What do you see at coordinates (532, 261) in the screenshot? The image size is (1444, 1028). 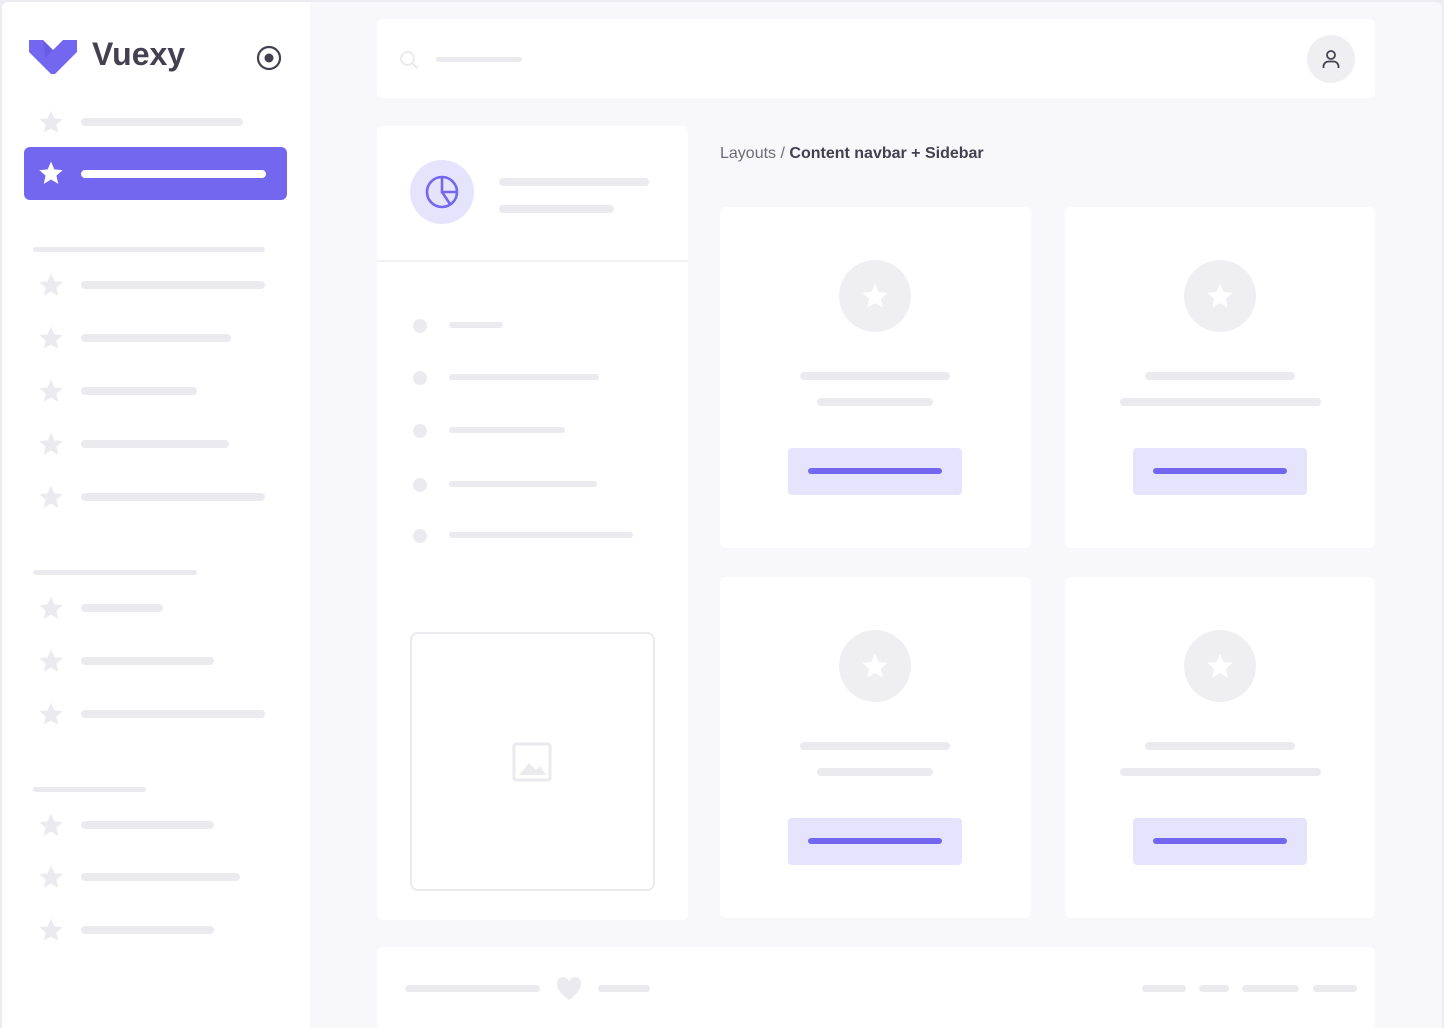 I see `divider` at bounding box center [532, 261].